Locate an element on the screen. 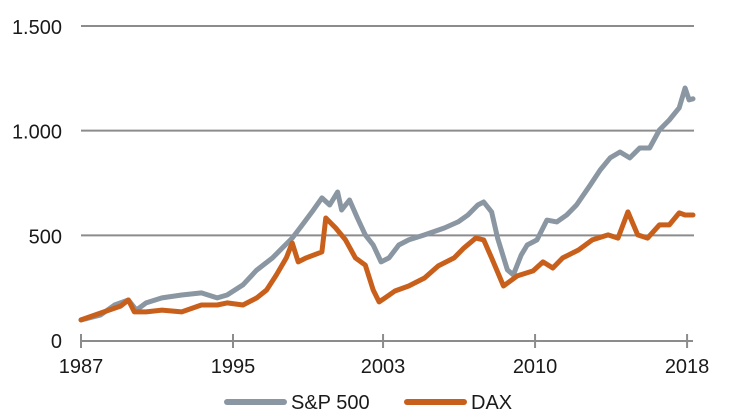 This screenshot has width=730, height=420. legend: S&P 500 DAX is located at coordinates (368, 403).